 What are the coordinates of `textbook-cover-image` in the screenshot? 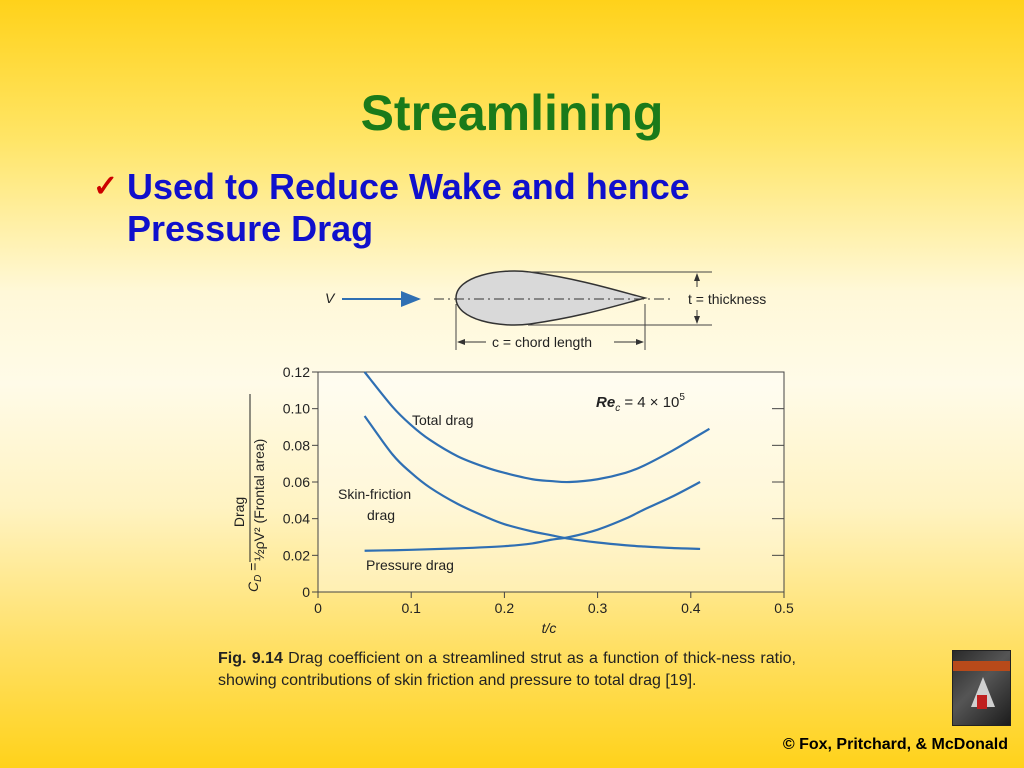 It's located at (981, 688).